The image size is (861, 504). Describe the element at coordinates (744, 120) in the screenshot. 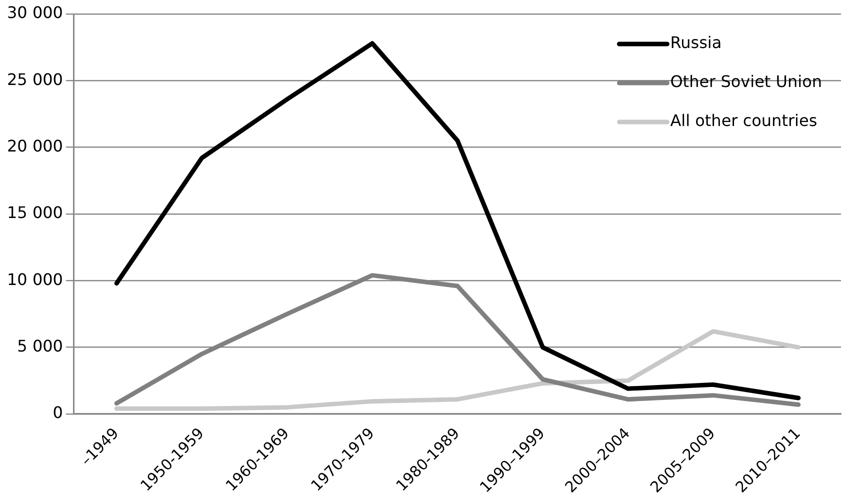

I see `legend-label: All other countries` at that location.